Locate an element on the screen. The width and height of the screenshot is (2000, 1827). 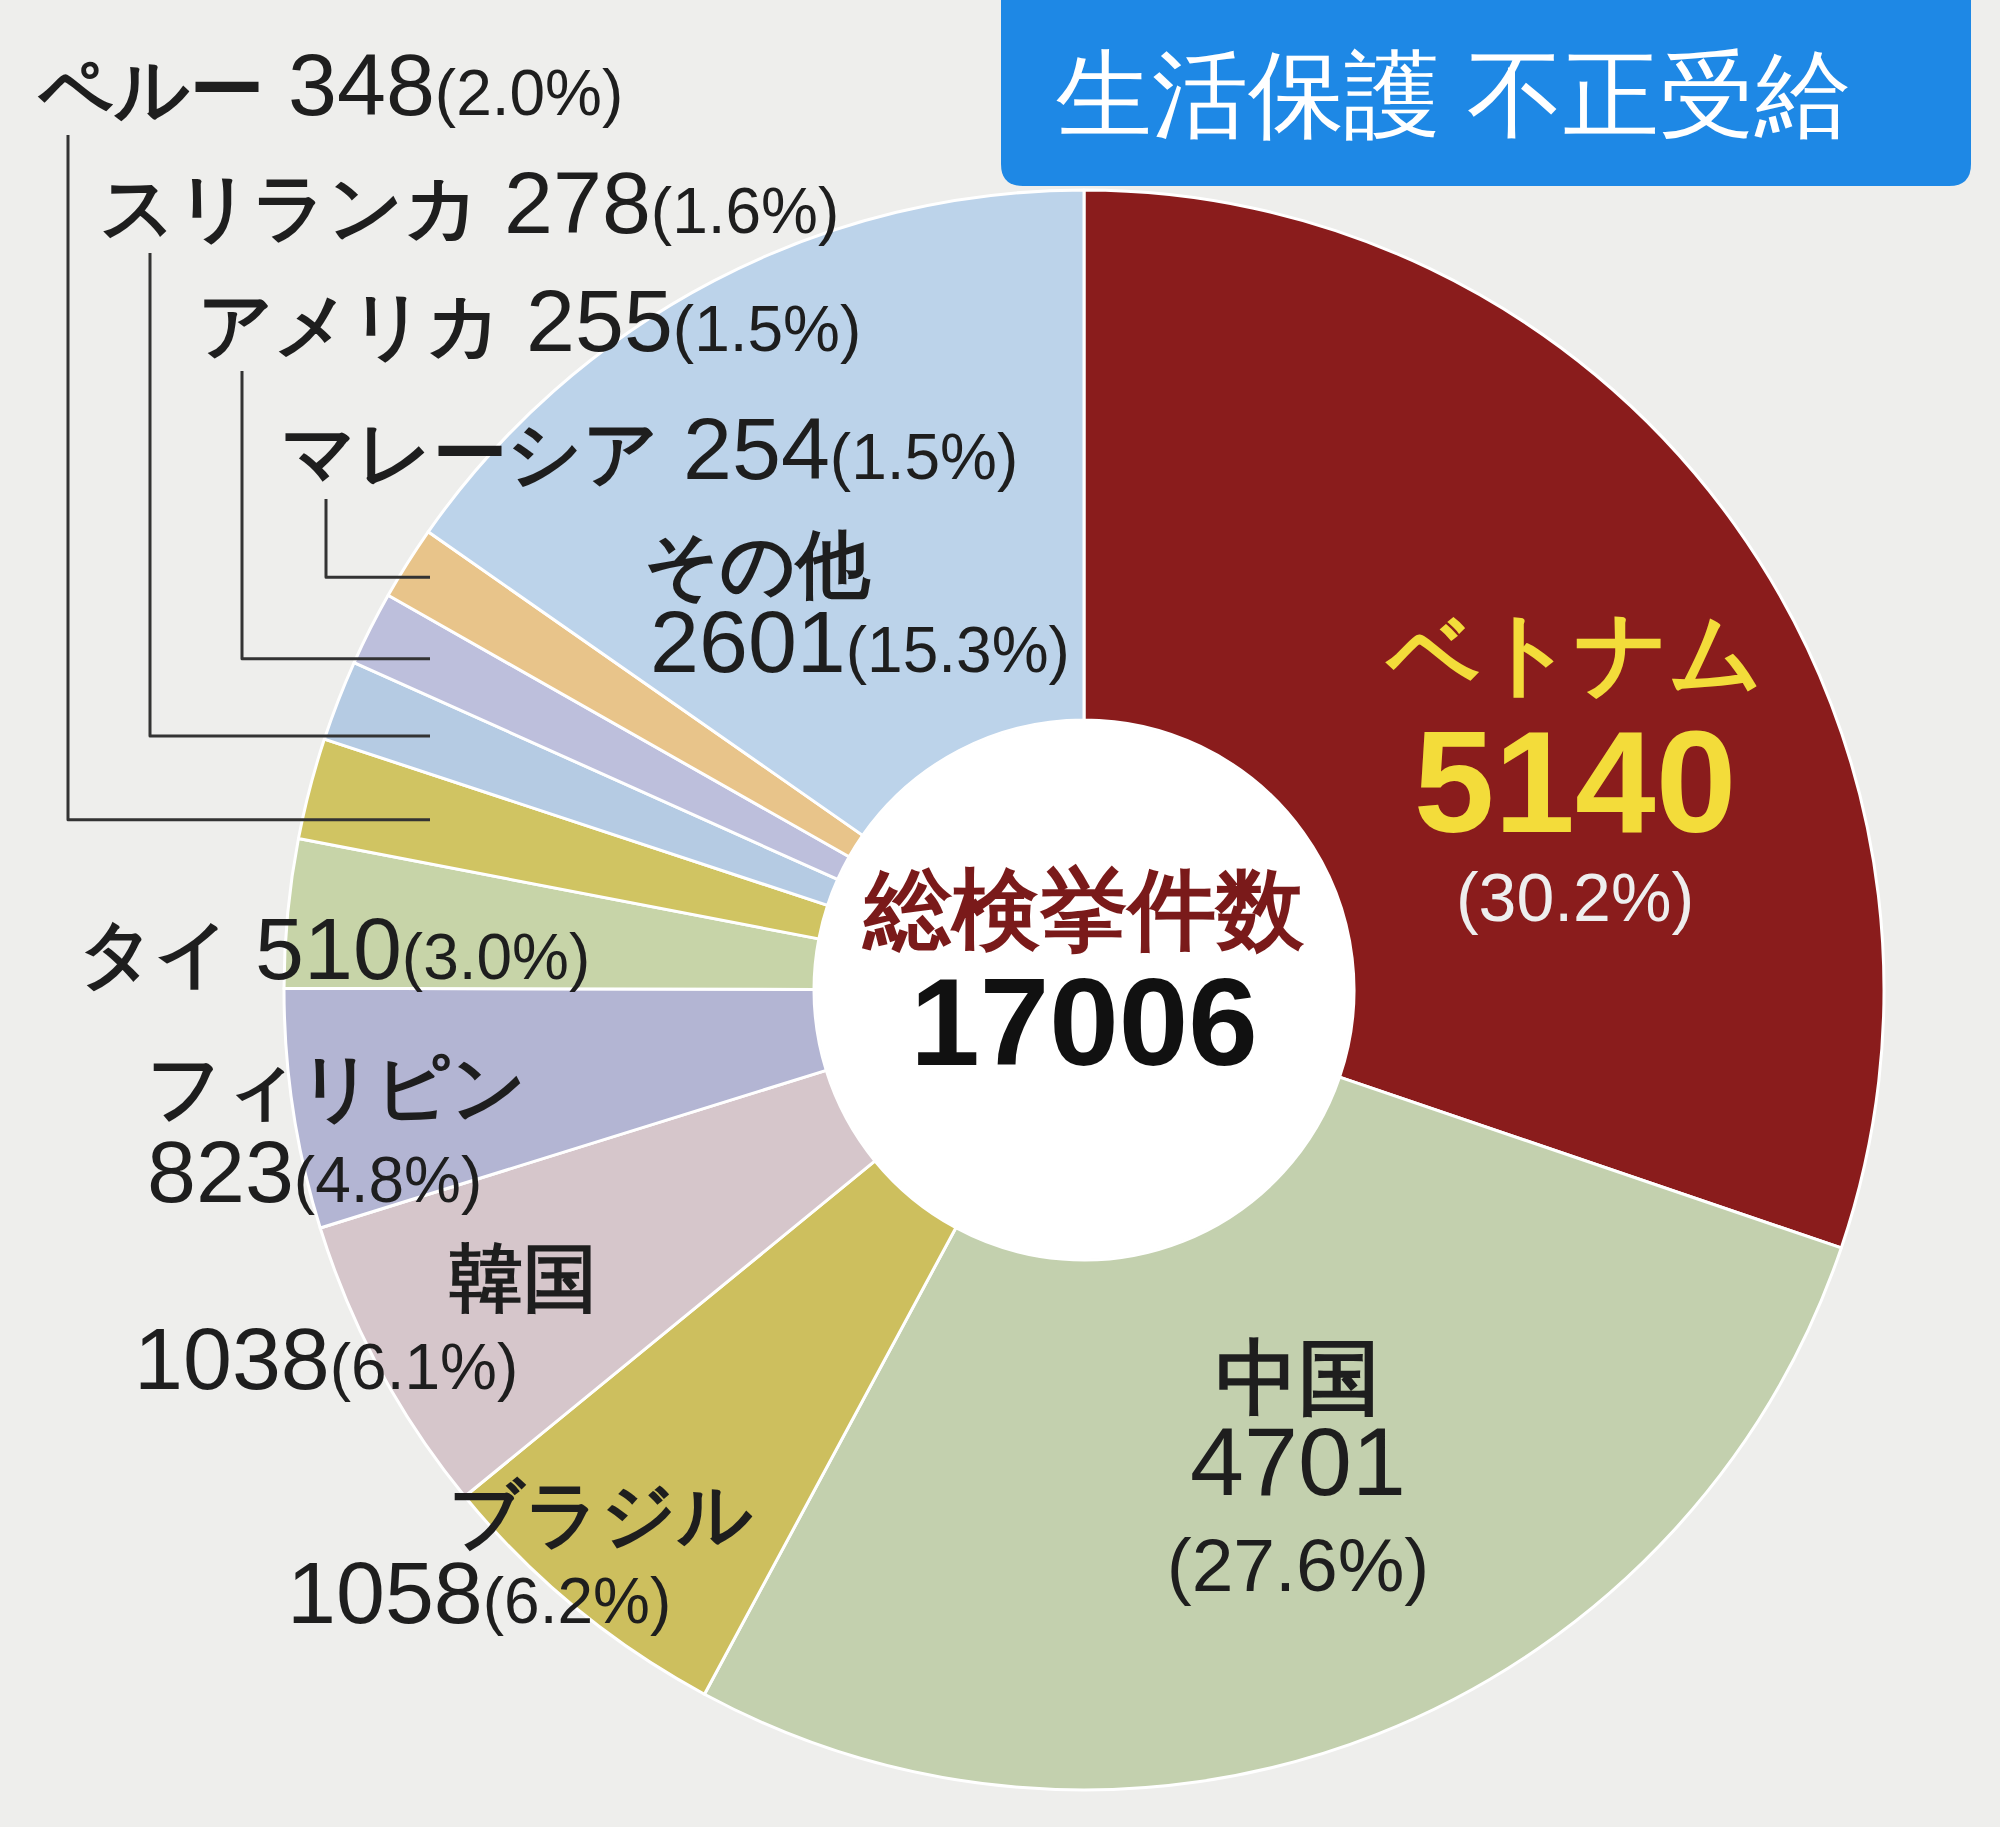
category-label: ペルー is located at coordinates (151, 89).